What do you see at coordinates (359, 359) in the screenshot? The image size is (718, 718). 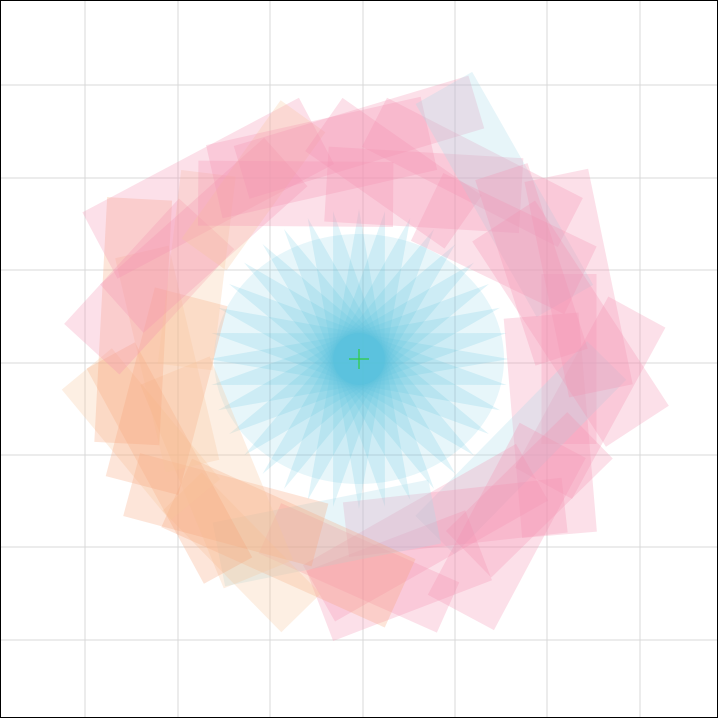 I see `center-crosshair-icon` at bounding box center [359, 359].